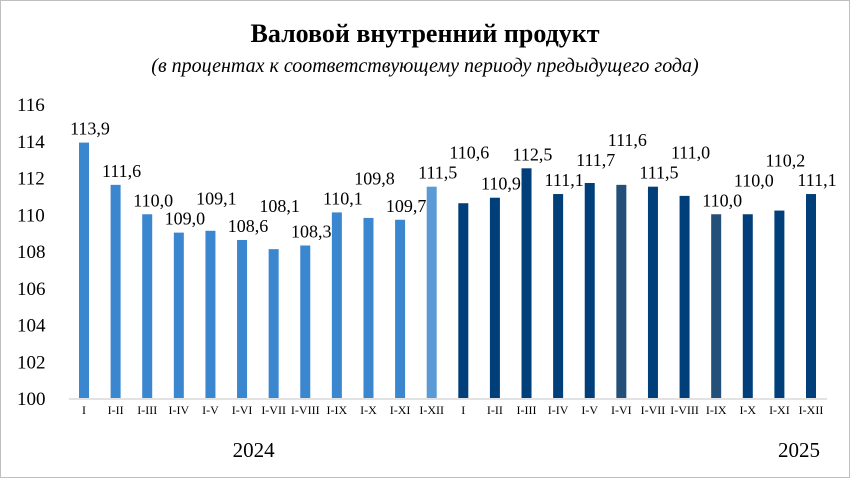  What do you see at coordinates (374, 178) in the screenshot?
I see `data-label: 109,8` at bounding box center [374, 178].